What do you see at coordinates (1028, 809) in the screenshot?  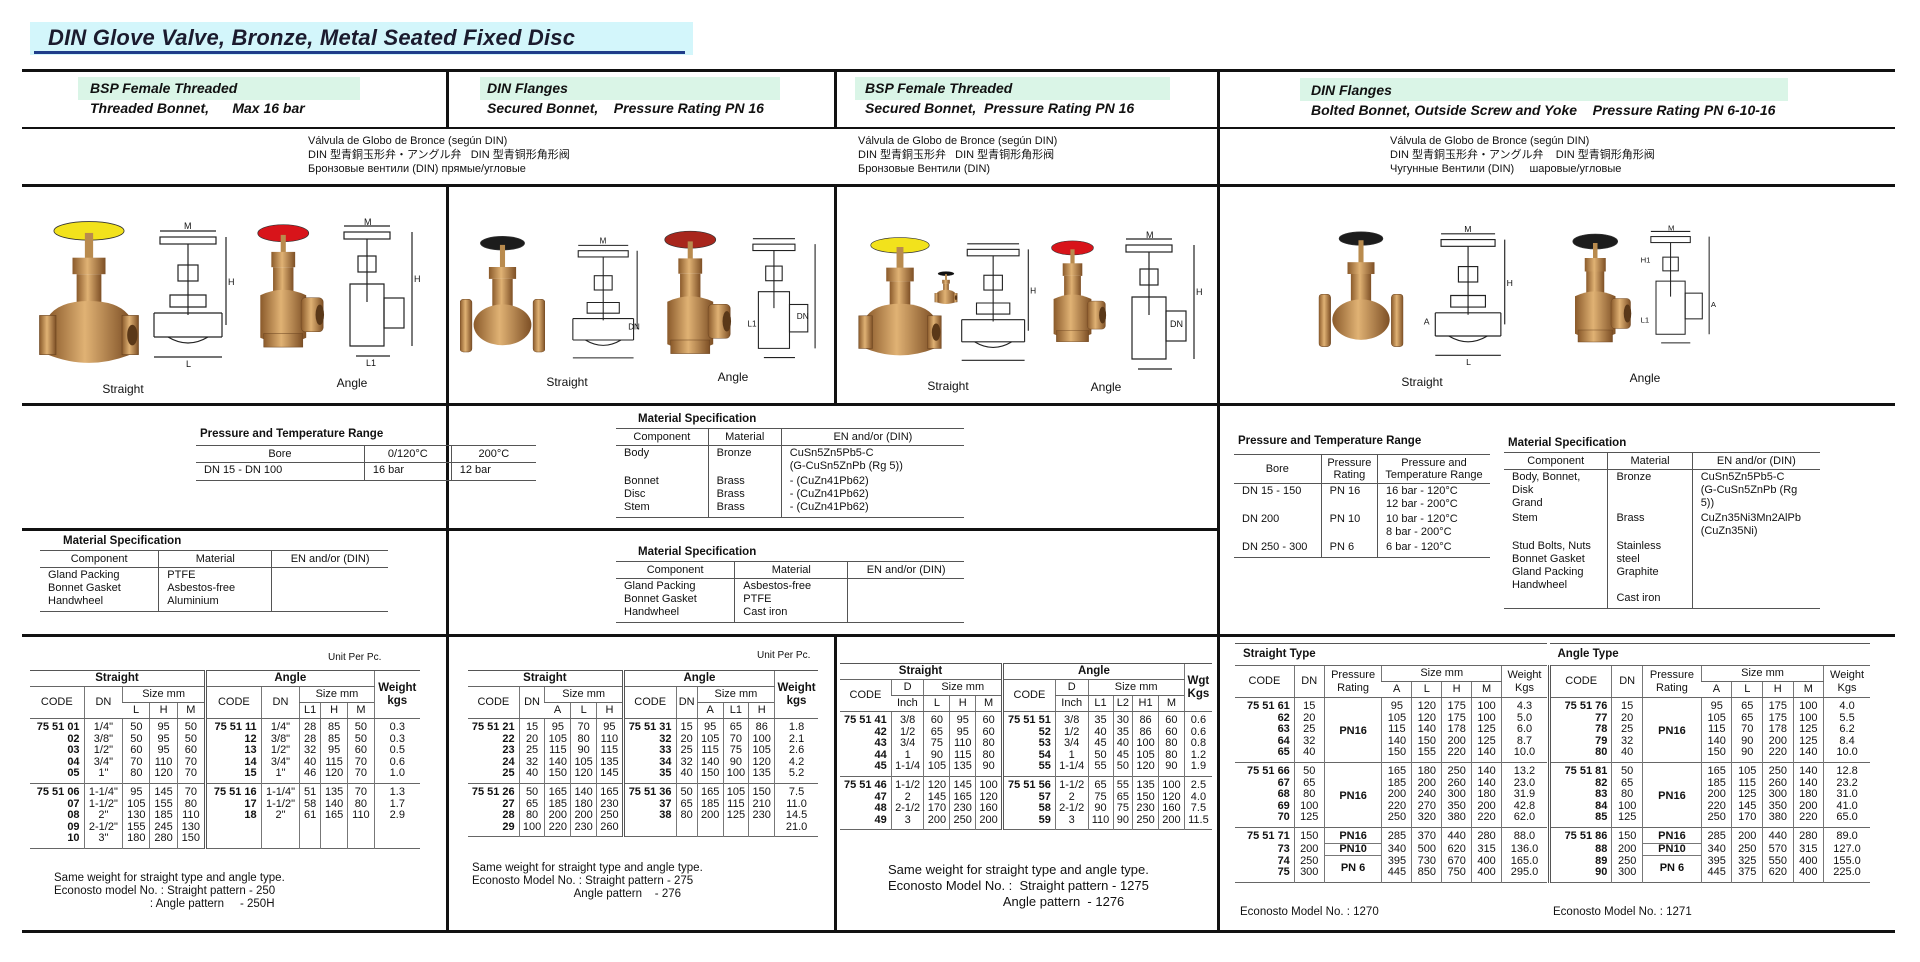 I see `product-code: 58` at bounding box center [1028, 809].